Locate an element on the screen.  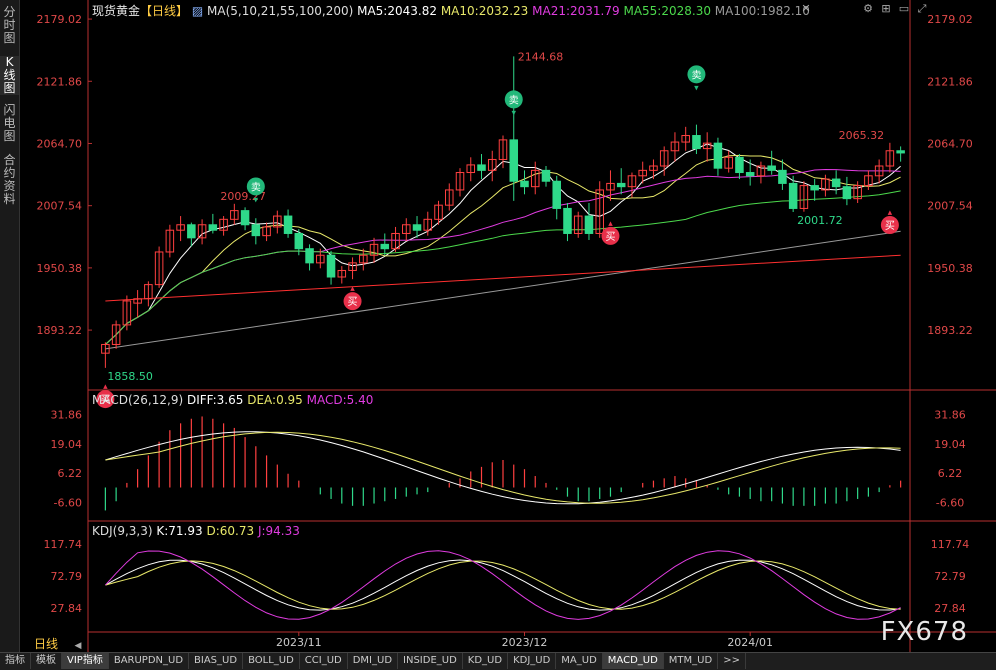
tab-contract-info: 合约资料 is located at coordinates (9, 179).